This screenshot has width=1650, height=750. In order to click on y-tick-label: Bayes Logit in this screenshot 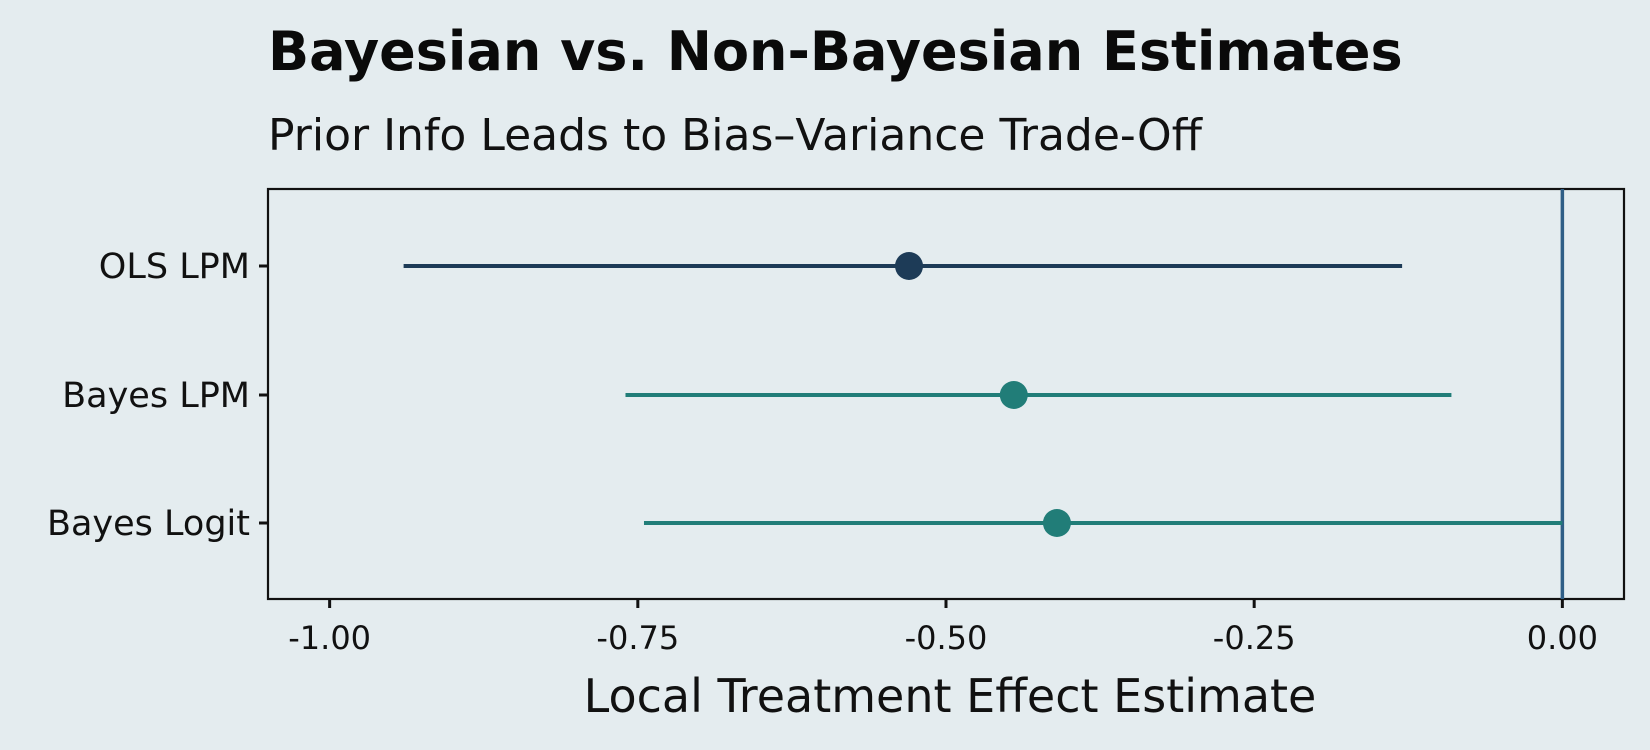, I will do `click(148, 524)`.